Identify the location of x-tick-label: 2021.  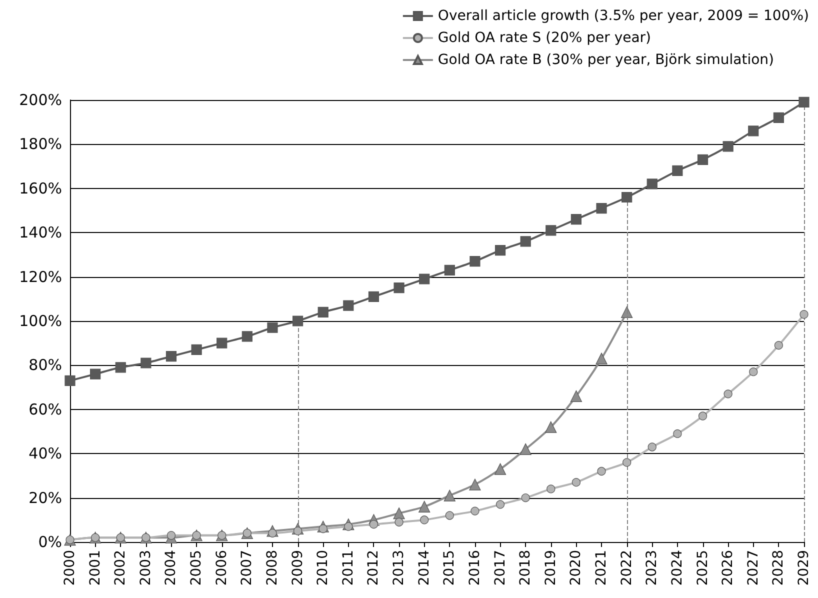
(602, 568).